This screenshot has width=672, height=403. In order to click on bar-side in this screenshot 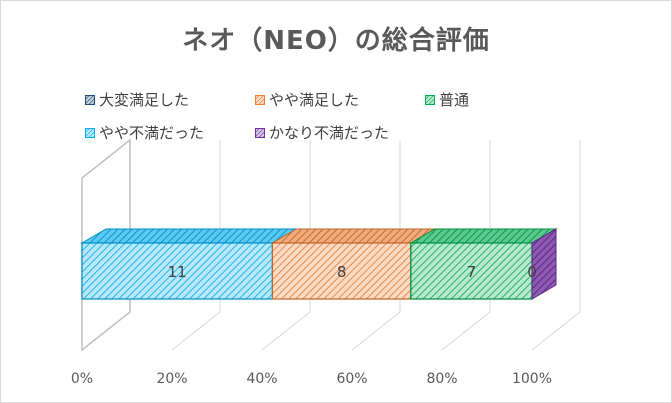, I will do `click(544, 264)`.